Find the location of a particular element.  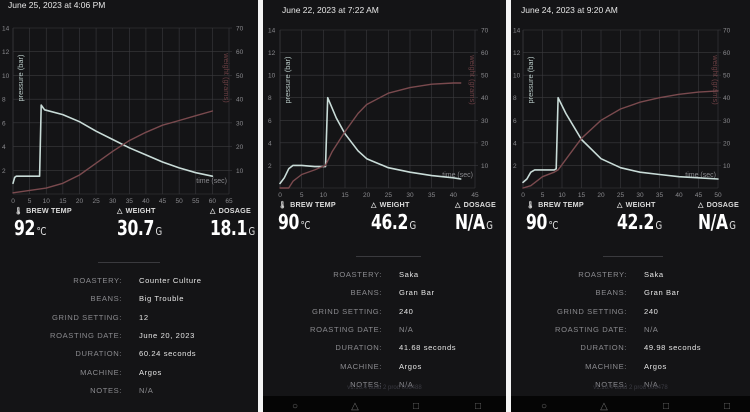

svg-text: weight (grams) is located at coordinates (226, 77).